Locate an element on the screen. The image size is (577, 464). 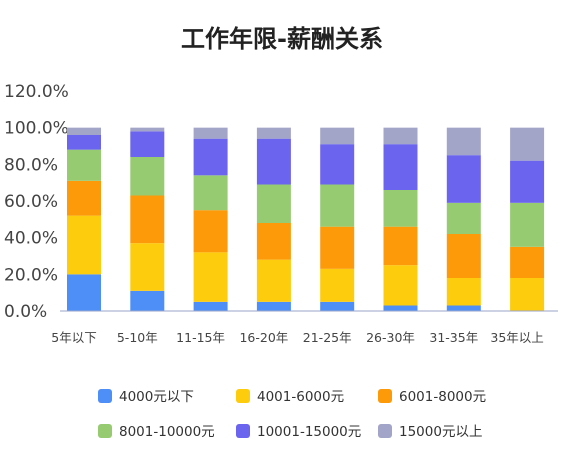
legend-item: 8001-10000元 is located at coordinates (156, 432).